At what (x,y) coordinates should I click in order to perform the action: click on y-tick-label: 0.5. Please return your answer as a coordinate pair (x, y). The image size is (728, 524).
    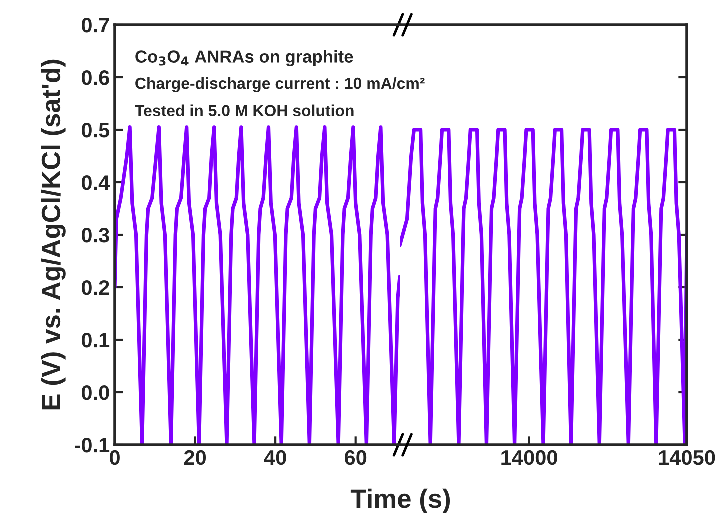
    Looking at the image, I should click on (96, 130).